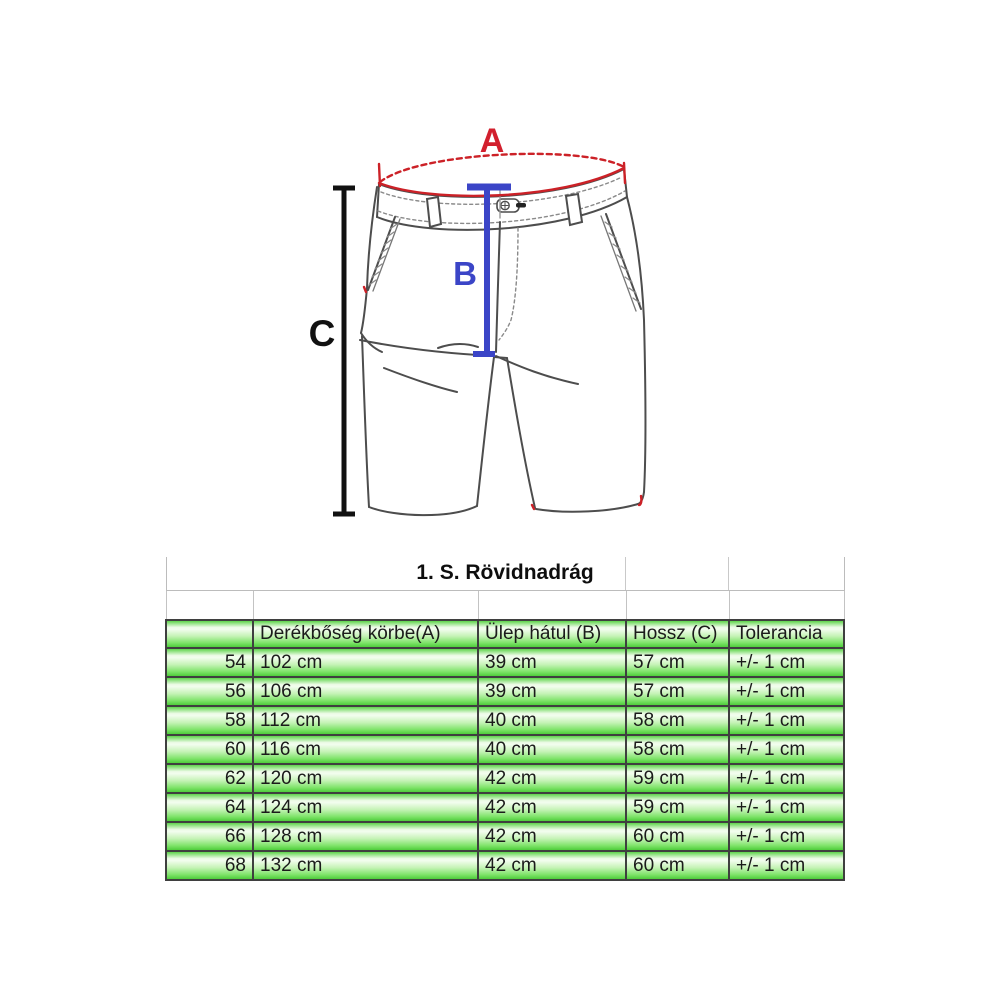 The height and width of the screenshot is (1000, 1000). I want to click on left-pocket-hatching, so click(383, 254).